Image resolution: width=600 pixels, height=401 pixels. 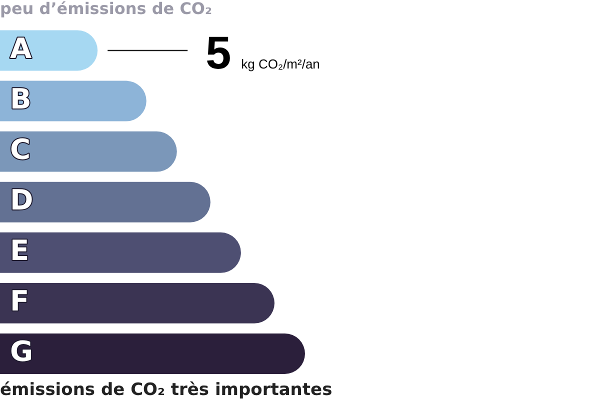 I want to click on y-tick-label: B, so click(x=21, y=99).